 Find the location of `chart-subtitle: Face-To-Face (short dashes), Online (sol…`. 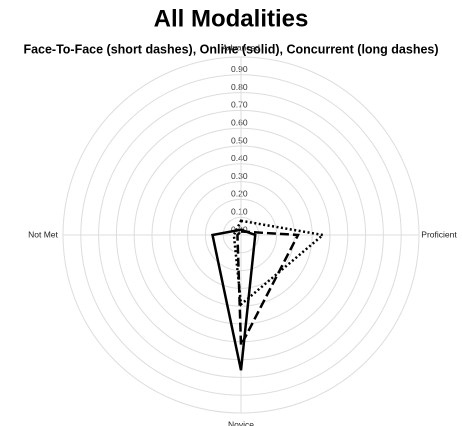

chart-subtitle: Face-To-Face (short dashes), Online (sol… is located at coordinates (230, 49).